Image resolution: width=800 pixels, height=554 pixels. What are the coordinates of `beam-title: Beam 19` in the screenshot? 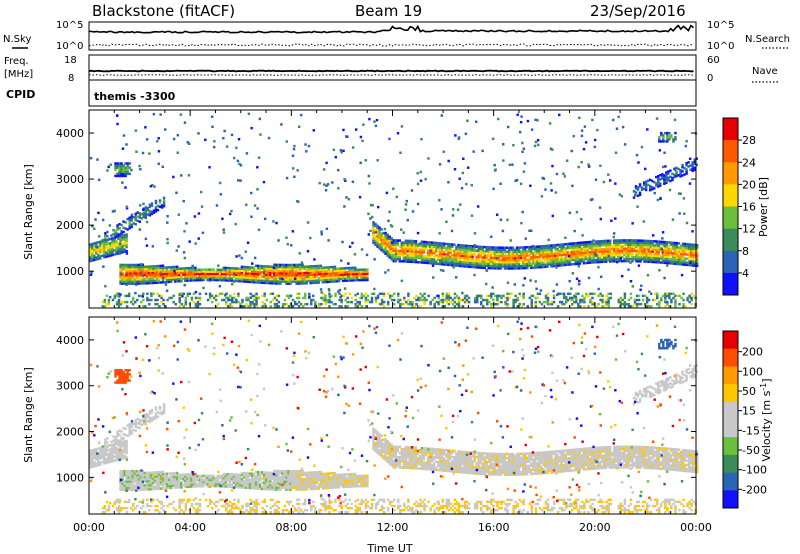 It's located at (388, 11).